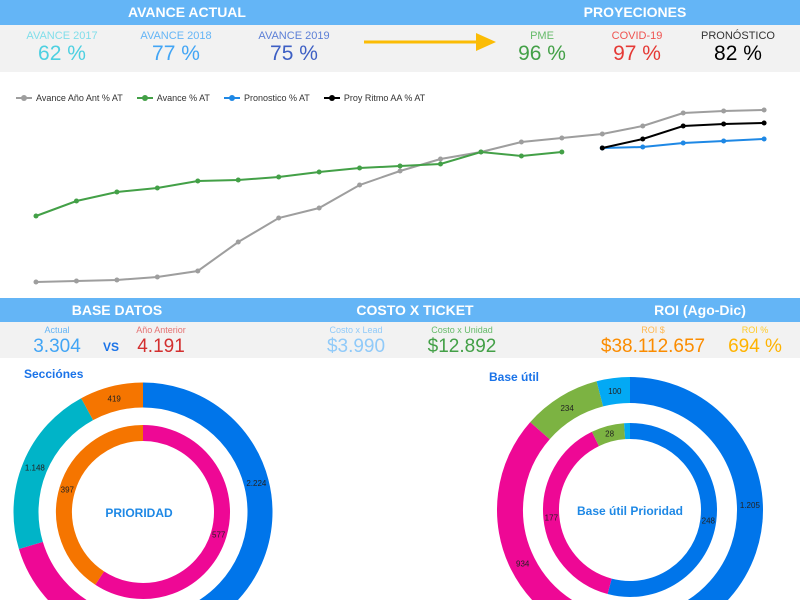  Describe the element at coordinates (276, 98) in the screenshot. I see `legend-label: Pronostico % AT` at that location.